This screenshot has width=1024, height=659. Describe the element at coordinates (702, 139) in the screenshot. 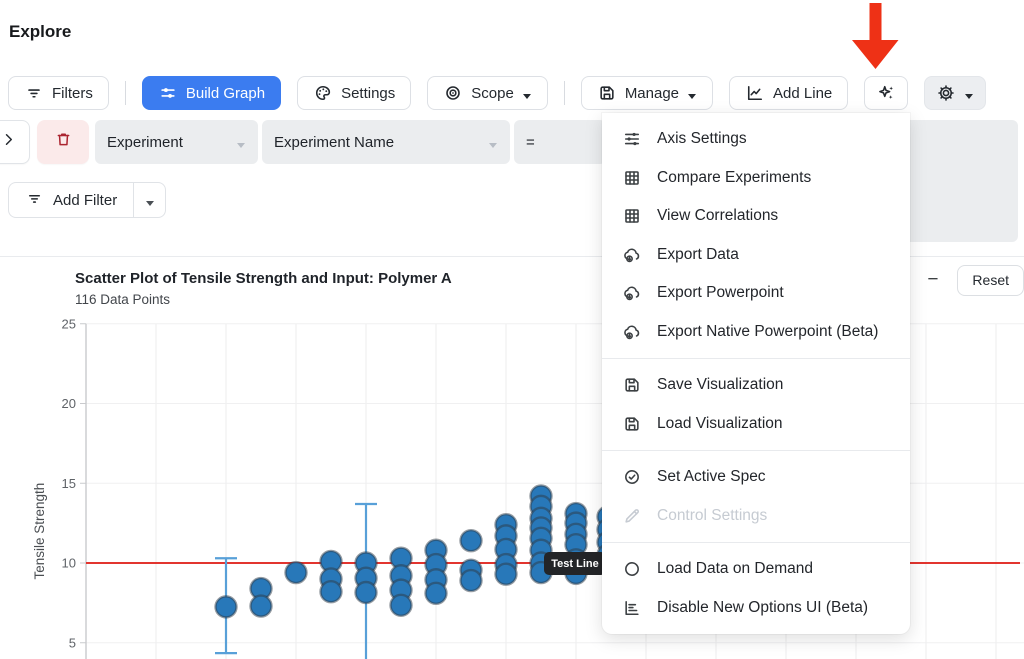

I see `menu-item-label: Axis Settings` at that location.